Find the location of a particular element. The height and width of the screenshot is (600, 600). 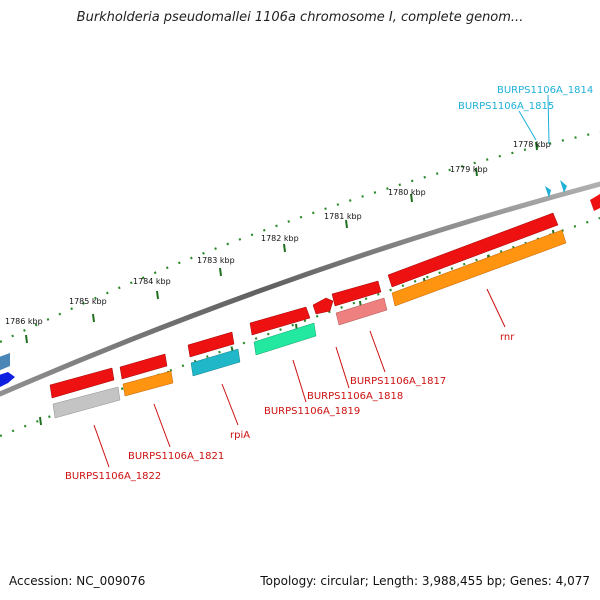

gene-burps1106a-1821-annotation is located at coordinates (148, 383).